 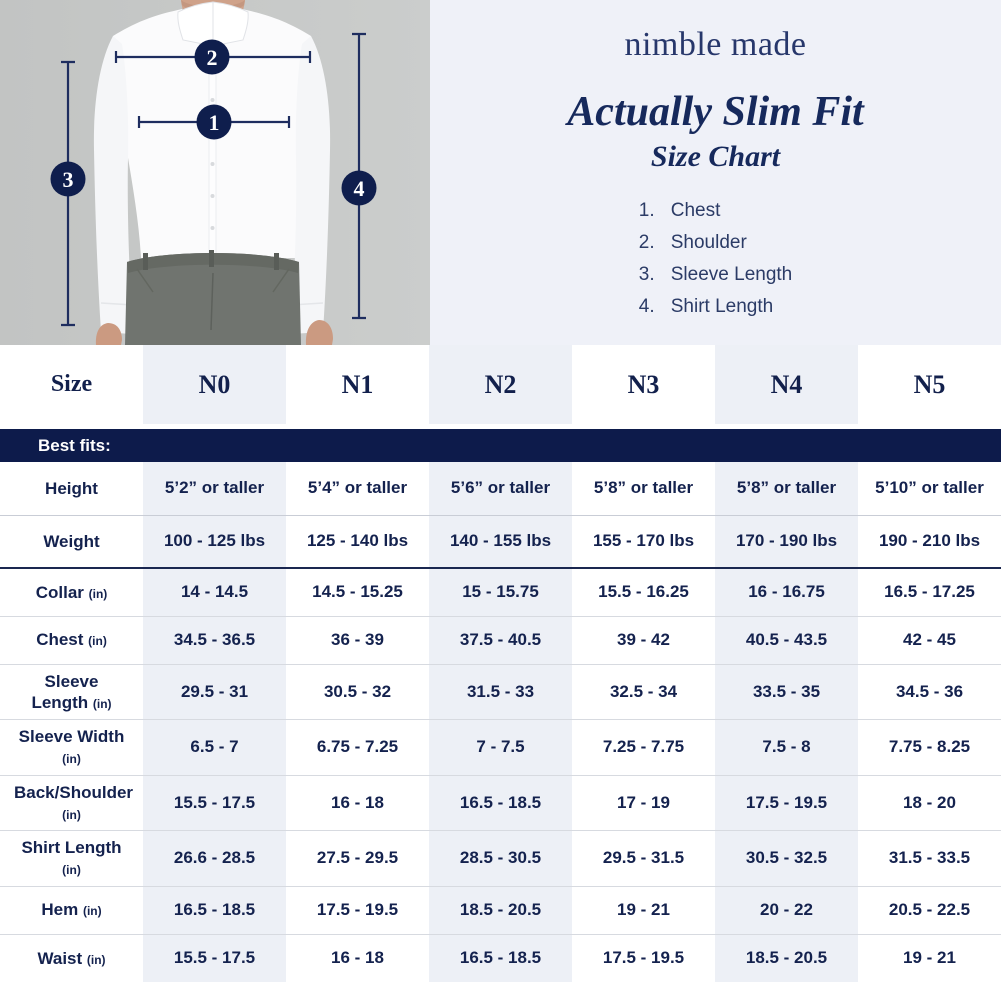 What do you see at coordinates (786, 386) in the screenshot?
I see `size-header-n4: N4` at bounding box center [786, 386].